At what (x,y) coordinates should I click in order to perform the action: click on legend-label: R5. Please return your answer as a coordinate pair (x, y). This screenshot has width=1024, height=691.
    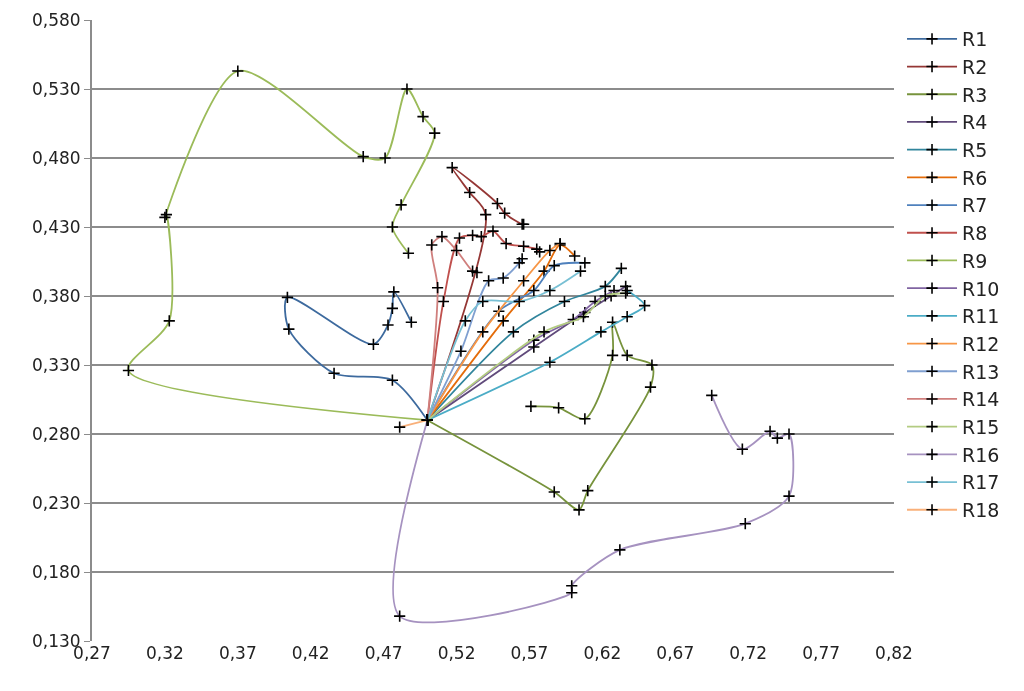
    Looking at the image, I should click on (975, 150).